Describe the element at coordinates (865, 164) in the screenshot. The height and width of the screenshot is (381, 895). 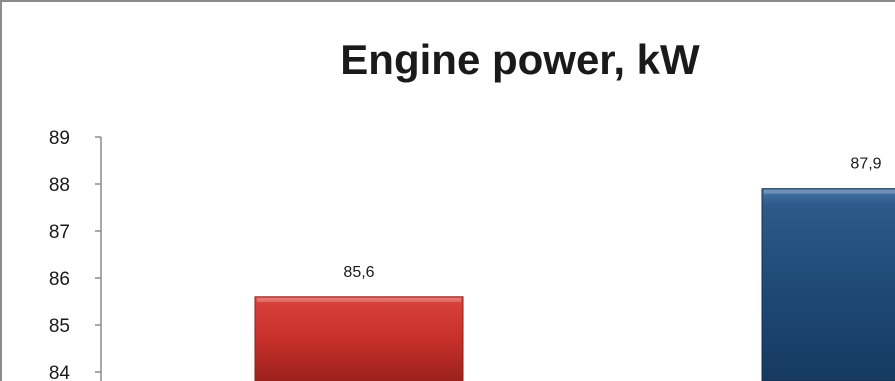
I see `data-label: 87,9` at that location.